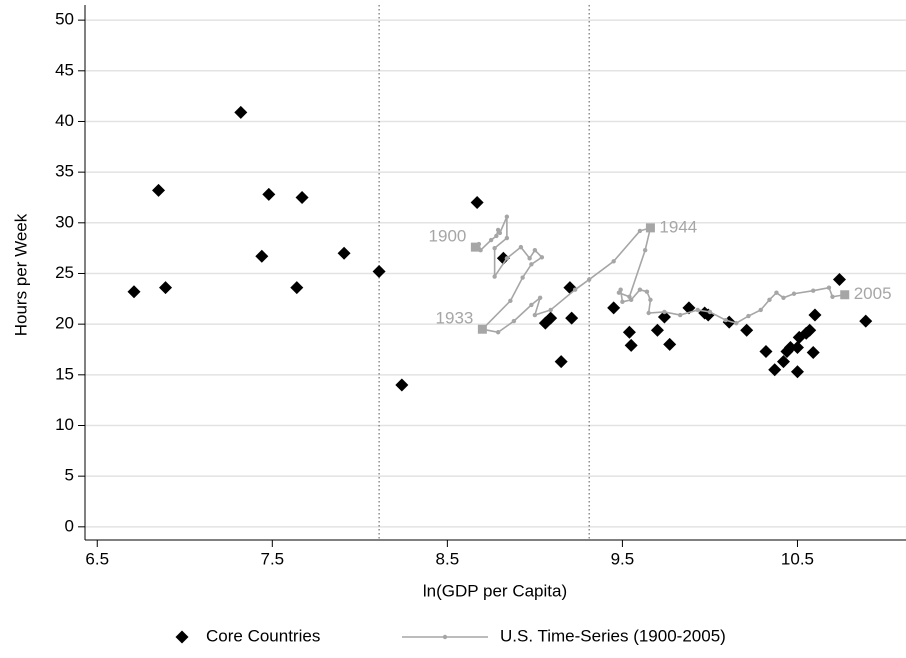 This screenshot has width=906, height=658. I want to click on y-tick-label: 30, so click(64, 221).